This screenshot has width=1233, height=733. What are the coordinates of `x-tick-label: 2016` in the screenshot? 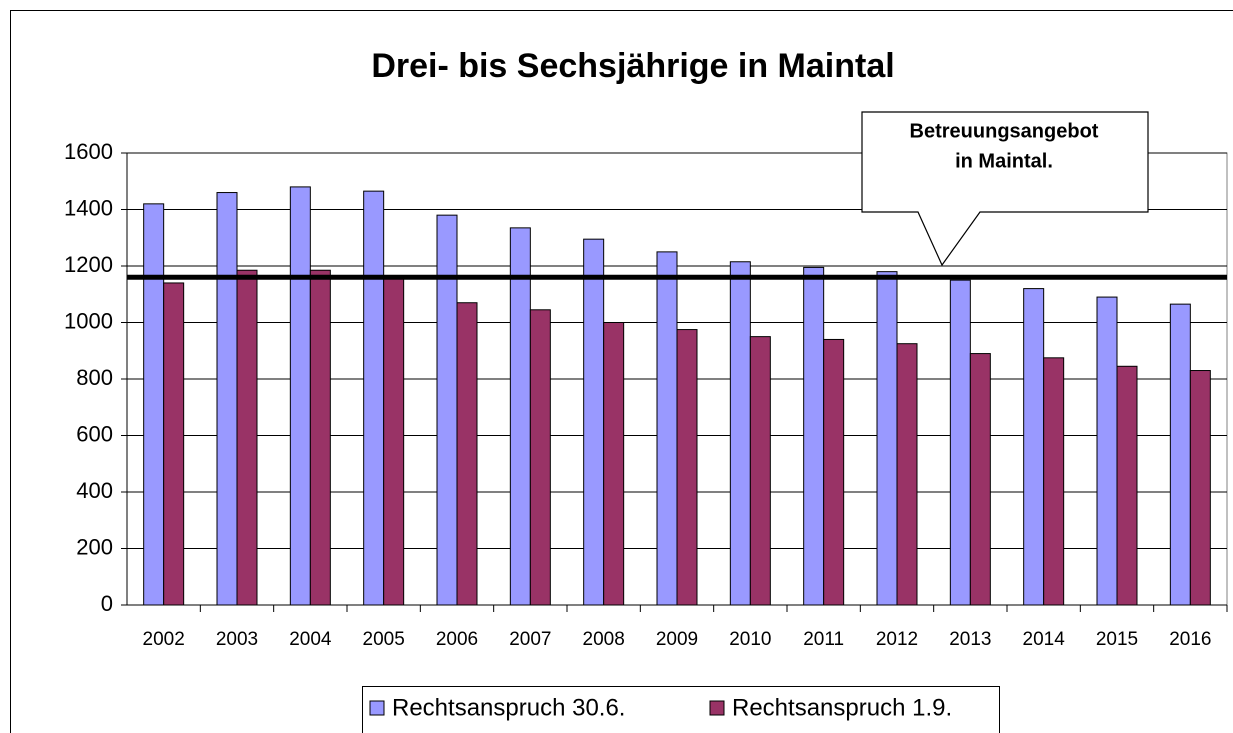 It's located at (1190, 639).